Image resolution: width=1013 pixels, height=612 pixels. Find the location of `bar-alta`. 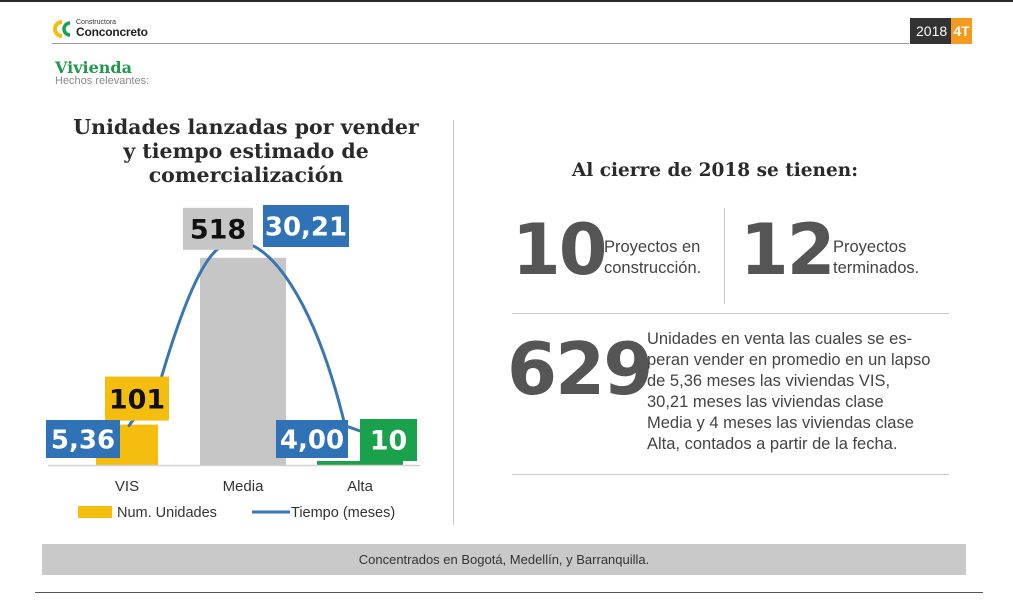

bar-alta is located at coordinates (360, 463).